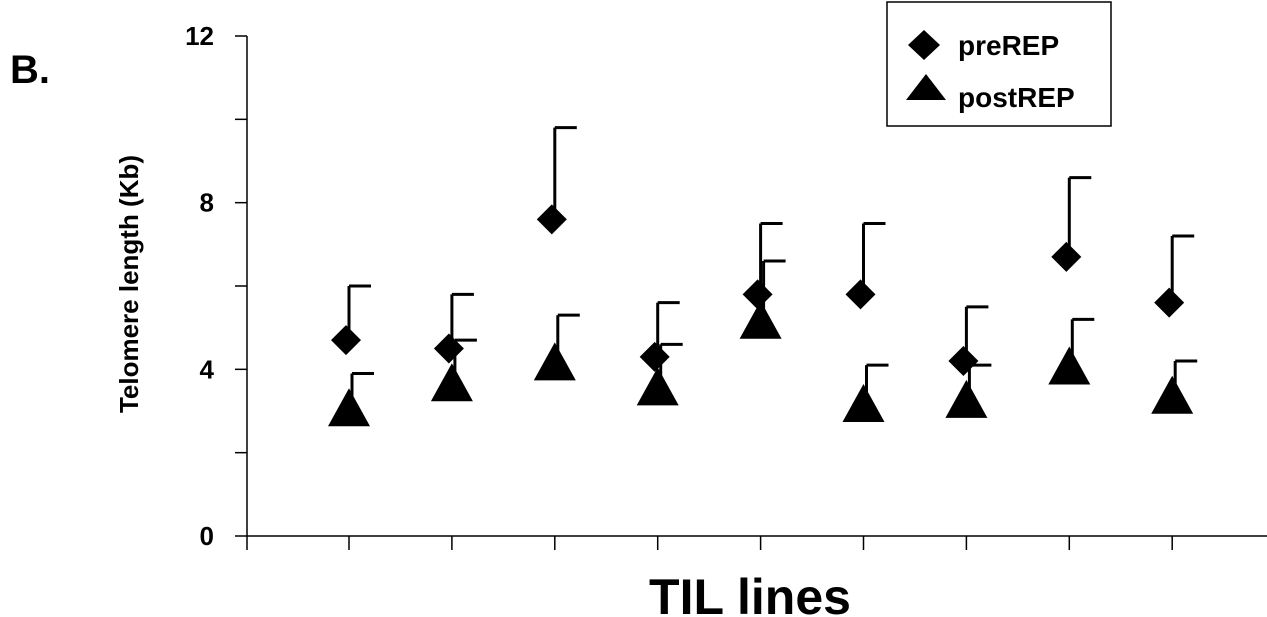  What do you see at coordinates (207, 536) in the screenshot?
I see `y-tick-label: 0` at bounding box center [207, 536].